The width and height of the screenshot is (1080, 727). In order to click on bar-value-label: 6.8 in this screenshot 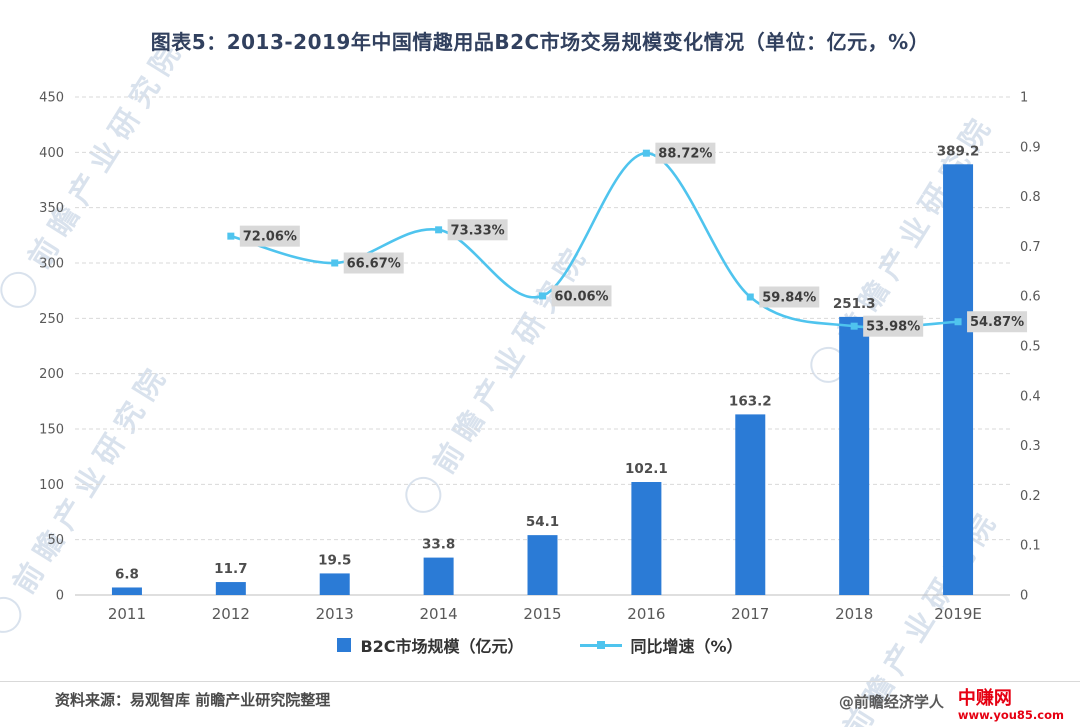, I will do `click(127, 574)`.